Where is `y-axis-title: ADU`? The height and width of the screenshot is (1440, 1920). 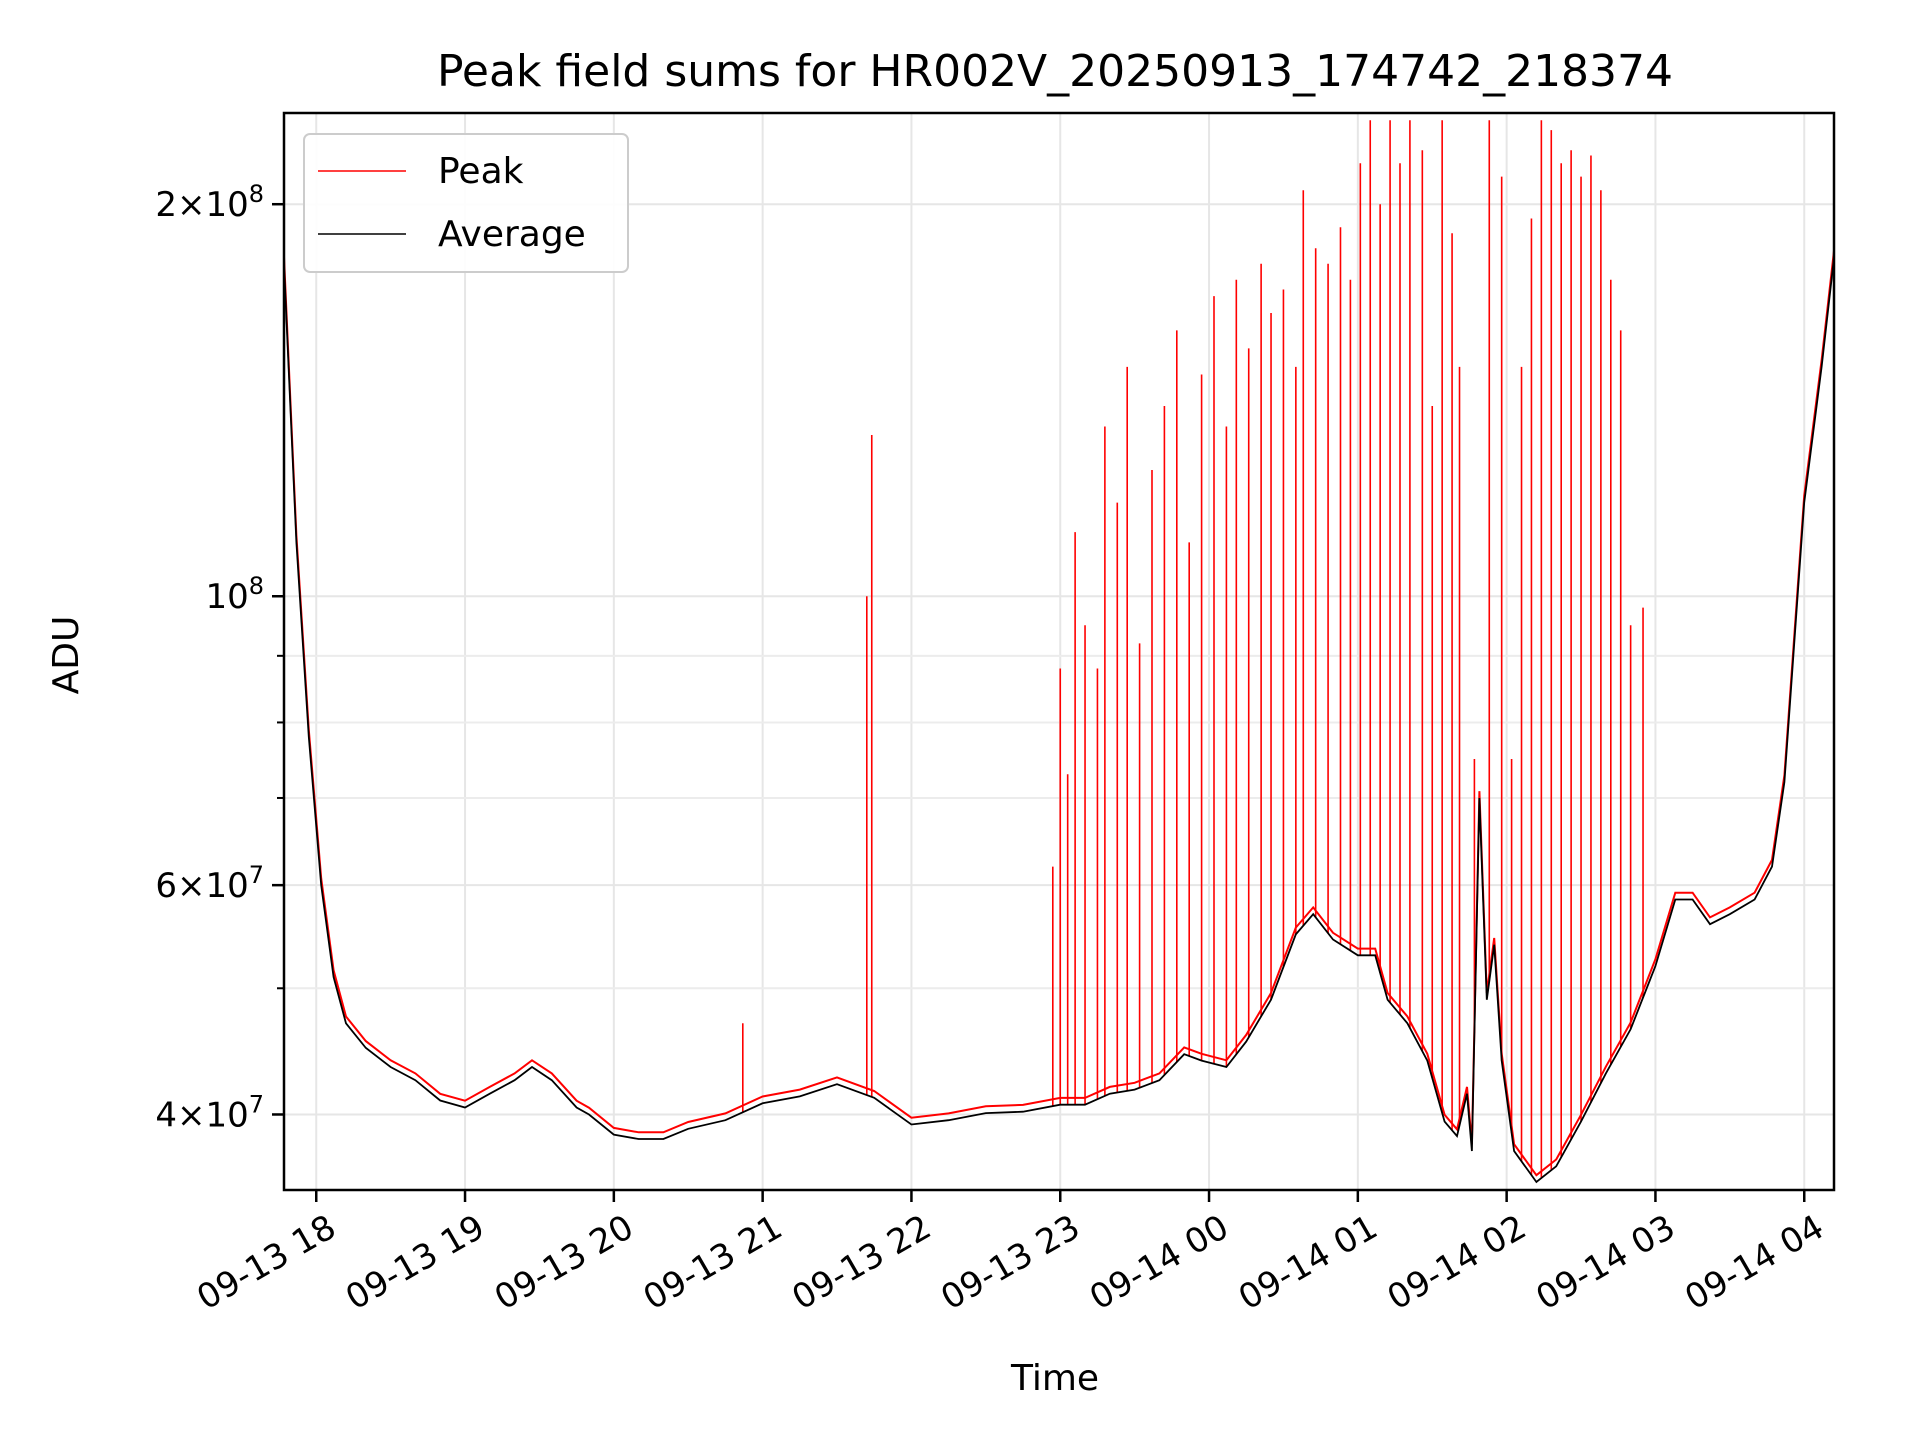
y-axis-title: ADU is located at coordinates (66, 655).